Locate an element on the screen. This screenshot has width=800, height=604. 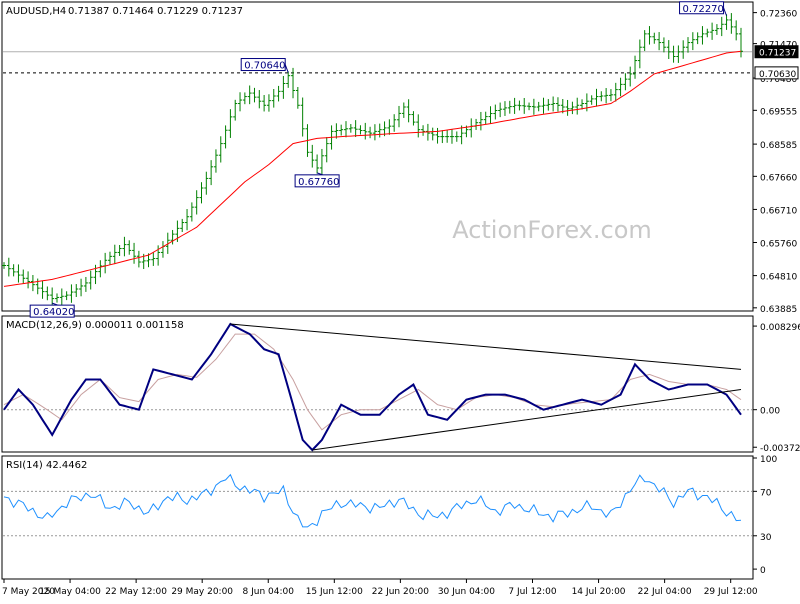
rsi-tick-label: 0 is located at coordinates (763, 571).